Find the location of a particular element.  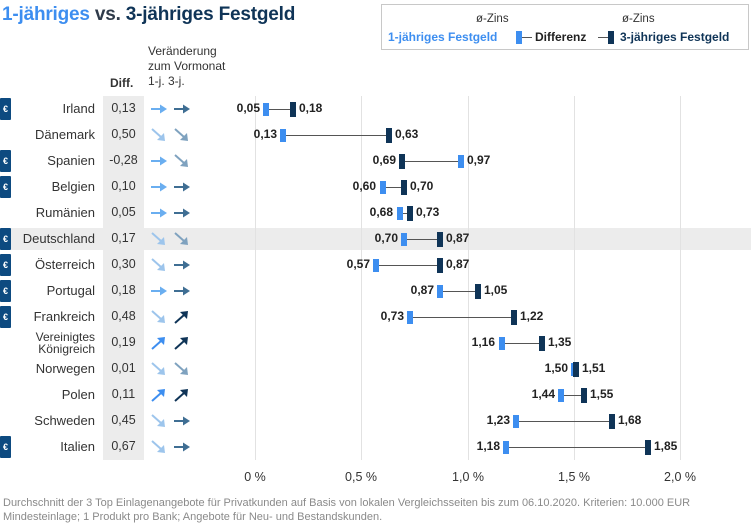

legend-swatch-3y is located at coordinates (611, 37).